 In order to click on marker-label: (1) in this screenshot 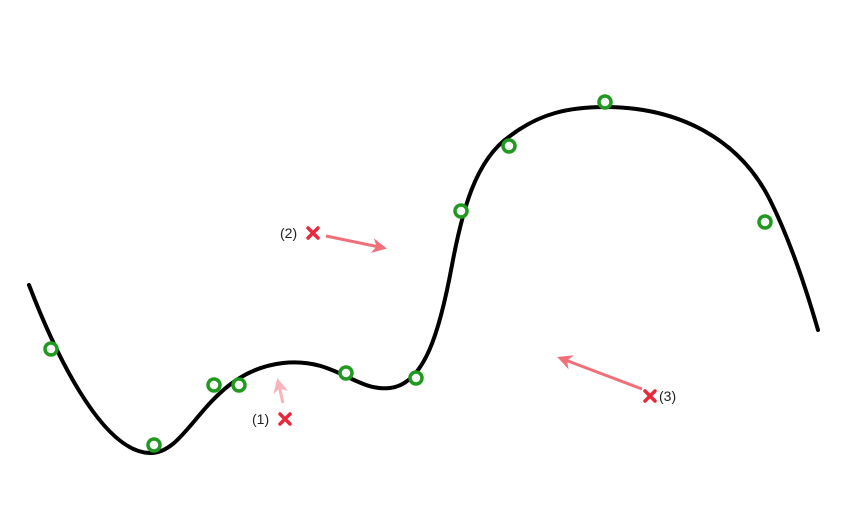, I will do `click(260, 419)`.